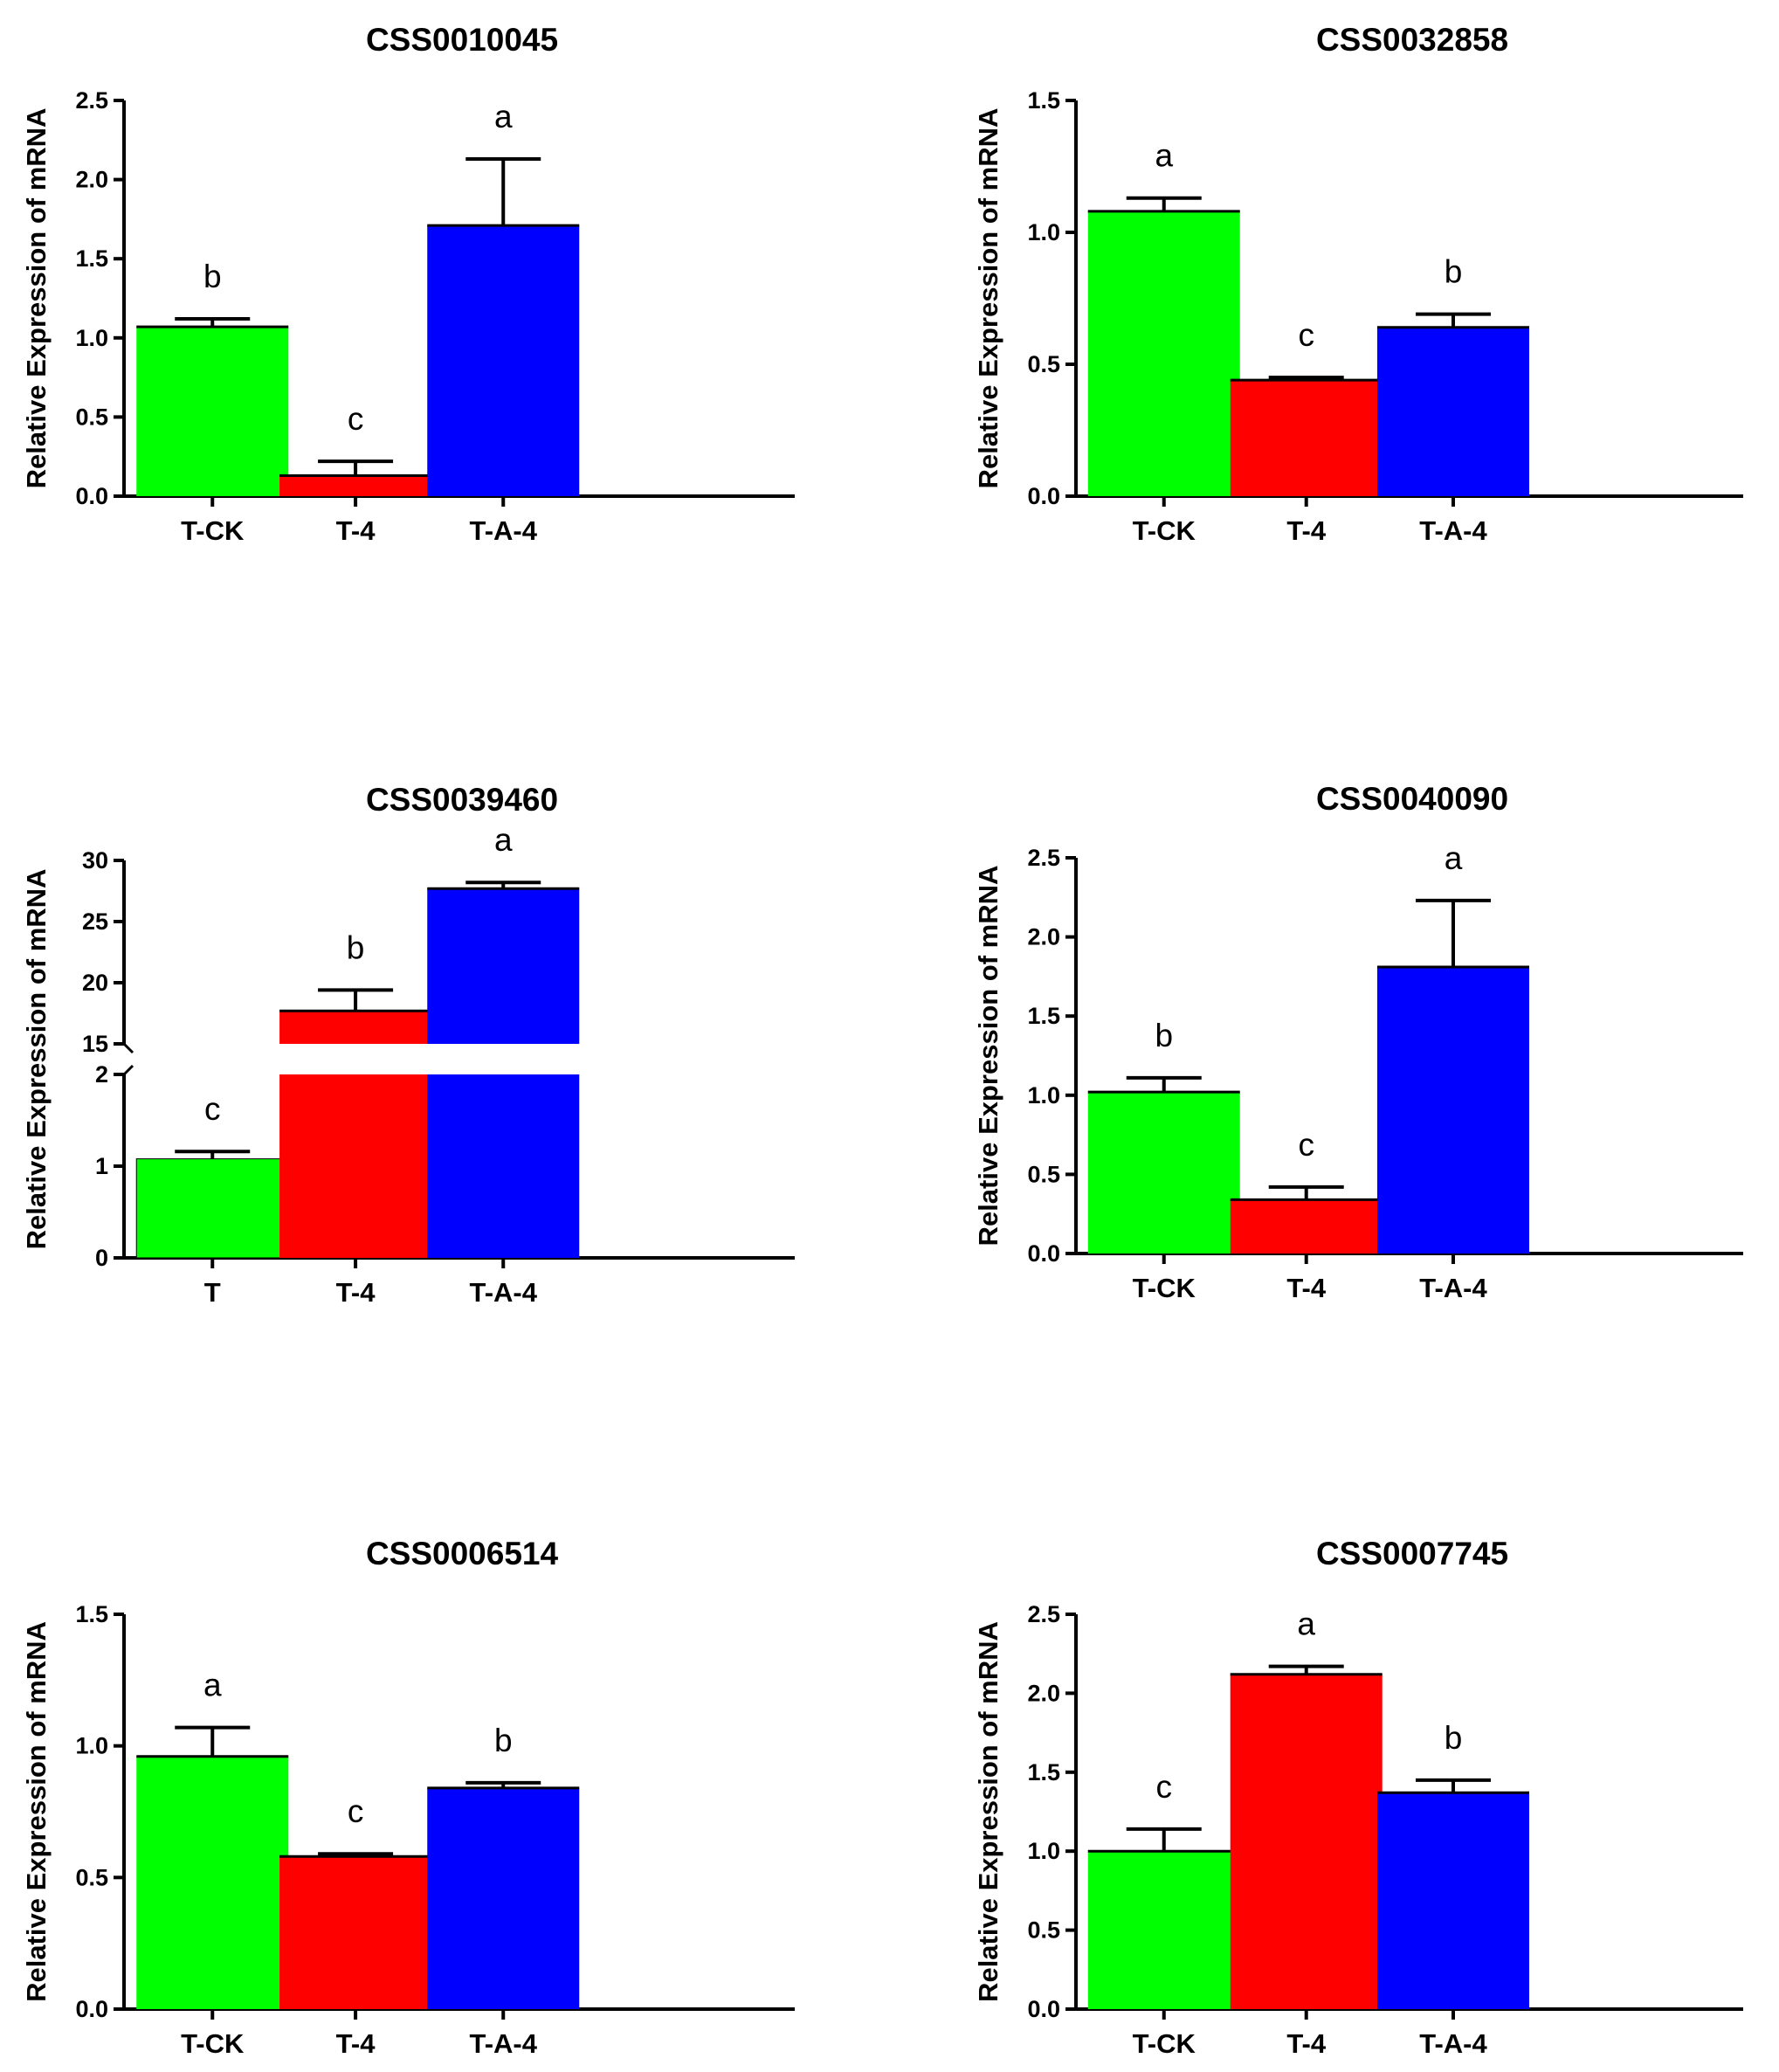  Describe the element at coordinates (95, 983) in the screenshot. I see `y-tick-label: 20` at that location.